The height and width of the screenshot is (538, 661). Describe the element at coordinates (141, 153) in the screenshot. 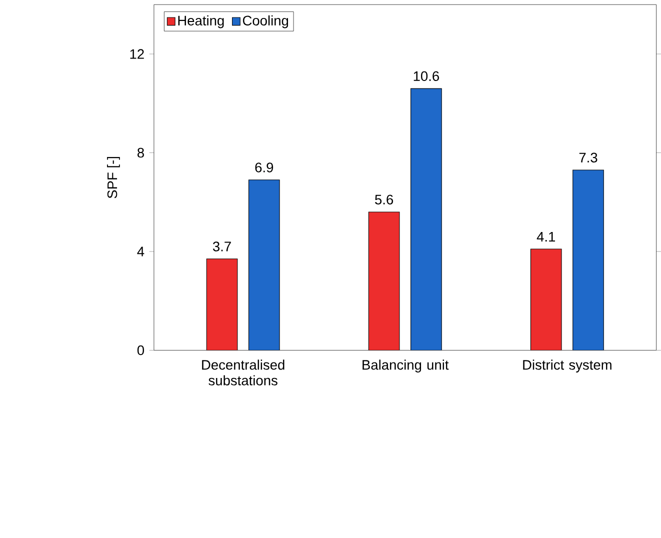

I see `y-tick-label: 8` at that location.